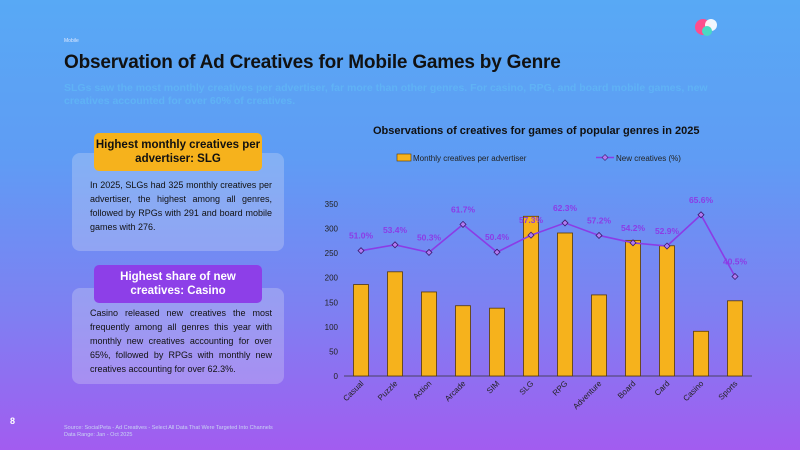 This screenshot has height=450, width=800. Describe the element at coordinates (470, 158) in the screenshot. I see `legend-label-bars: Monthly creatives per advertiser` at that location.